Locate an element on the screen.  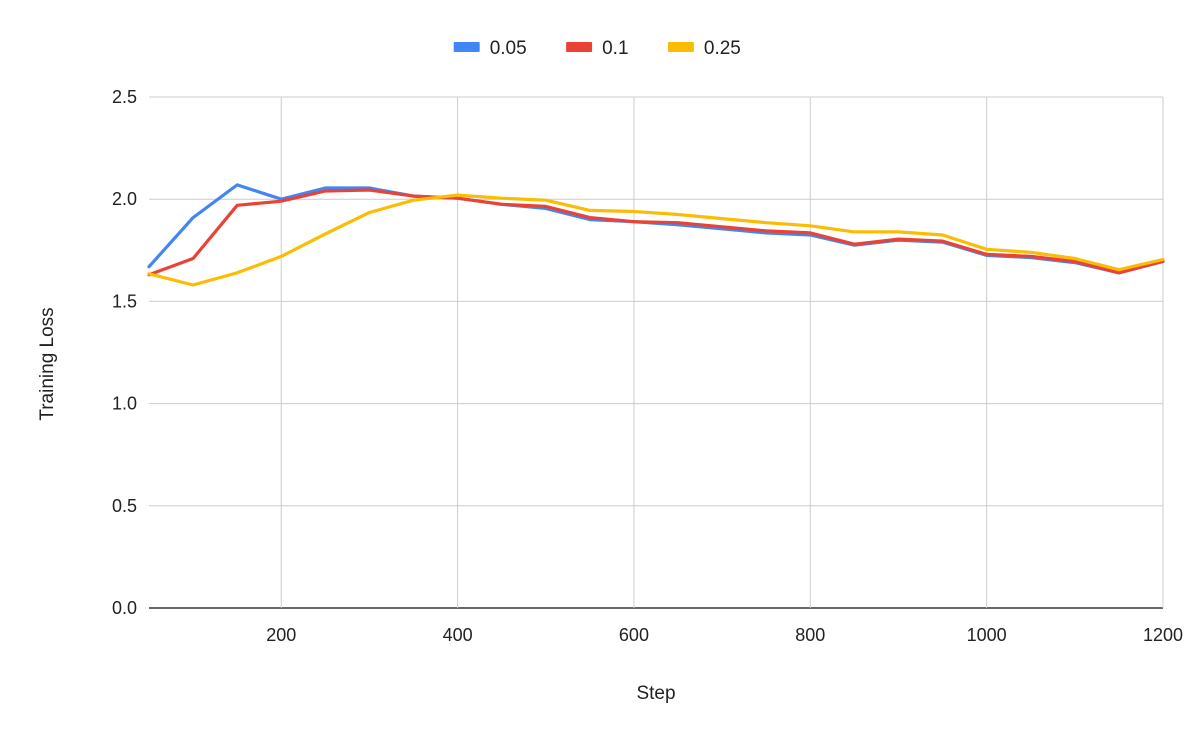
x-tick-label: 800 is located at coordinates (810, 635).